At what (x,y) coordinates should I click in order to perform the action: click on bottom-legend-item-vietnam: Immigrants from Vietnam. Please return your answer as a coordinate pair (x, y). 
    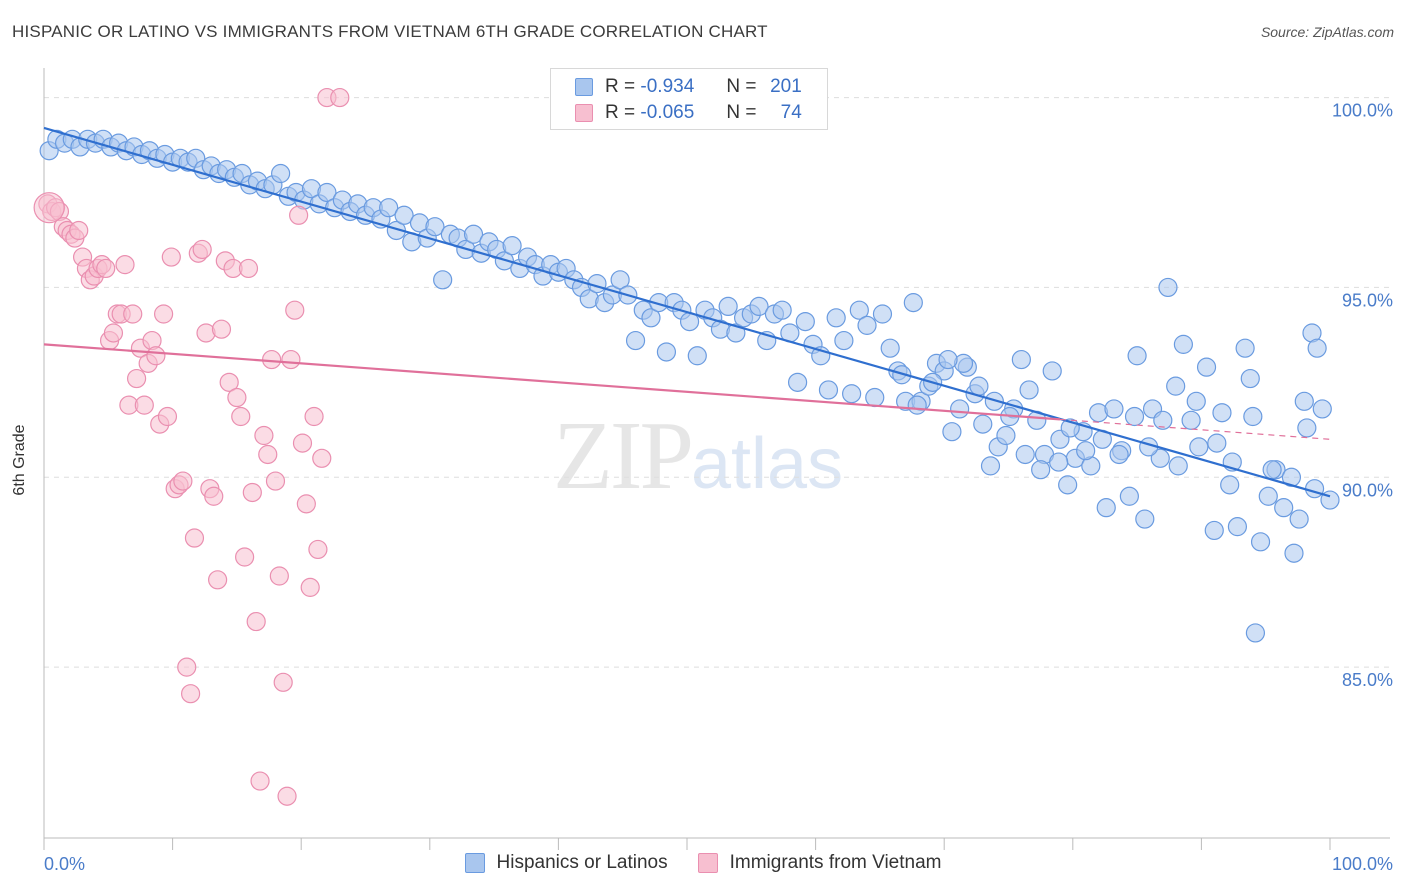
    Looking at the image, I should click on (819, 863).